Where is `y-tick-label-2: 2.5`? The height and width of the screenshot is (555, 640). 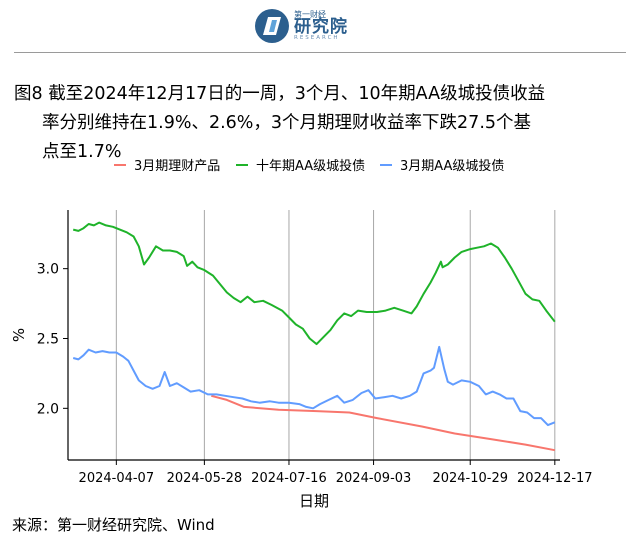
y-tick-label-2: 2.5 is located at coordinates (48, 339).